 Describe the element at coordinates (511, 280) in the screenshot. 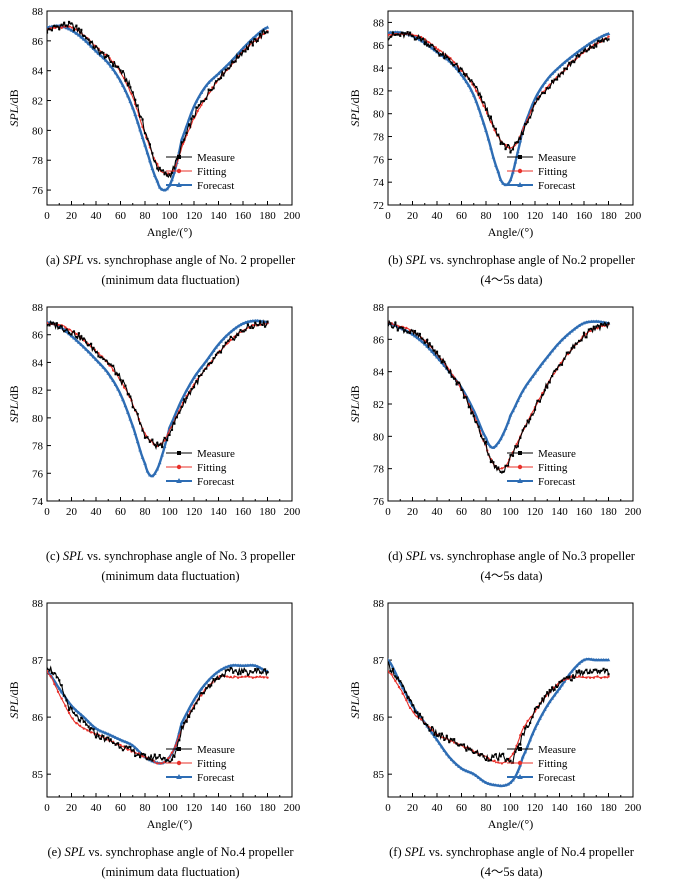

I see `caption-b-line2: (4～5s data)` at that location.